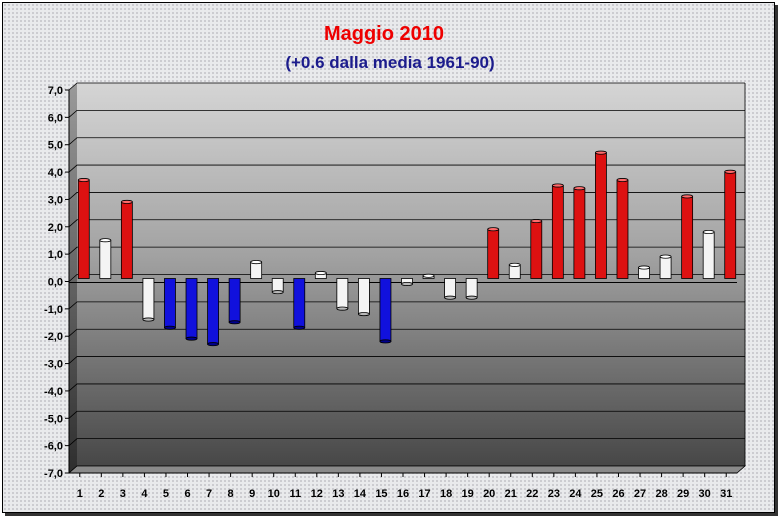  What do you see at coordinates (424, 494) in the screenshot?
I see `x-tick-label: 17` at bounding box center [424, 494].